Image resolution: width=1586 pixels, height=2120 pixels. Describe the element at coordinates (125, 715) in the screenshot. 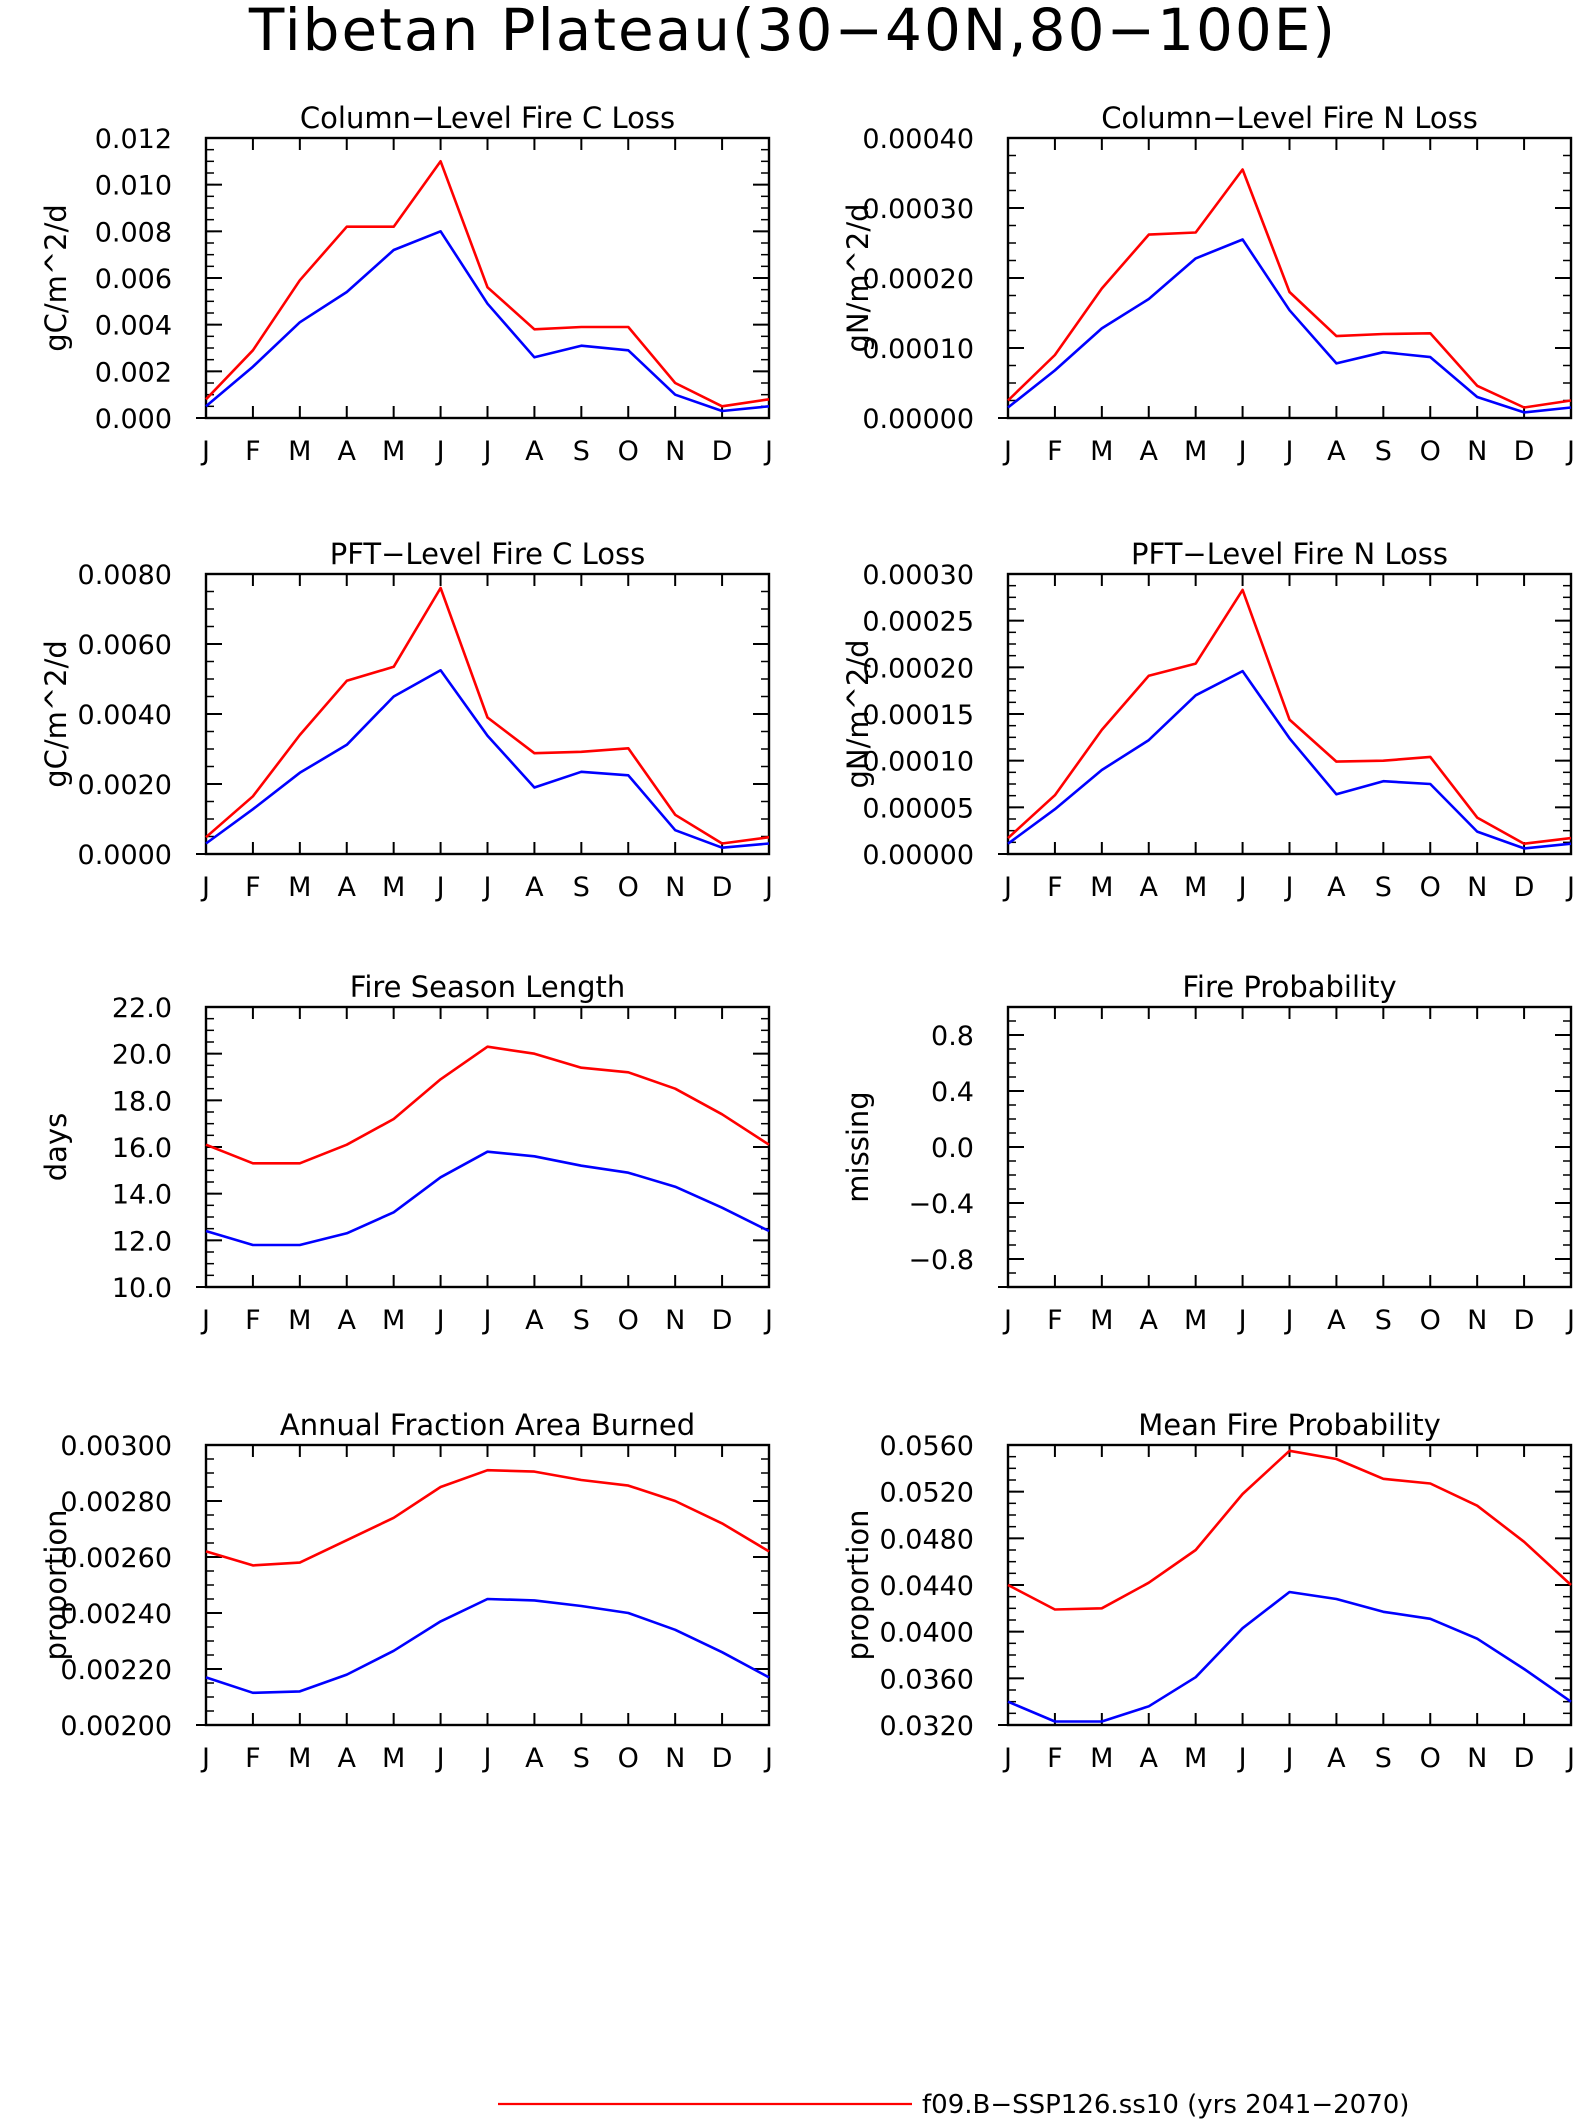

I see `y-tick-label: 0.0040` at that location.